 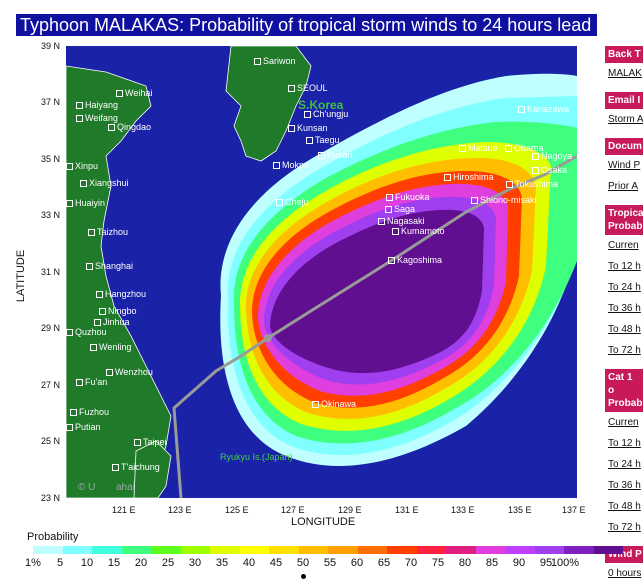 I want to click on sidebar-link-wind-prob: Wind P, so click(x=624, y=165).